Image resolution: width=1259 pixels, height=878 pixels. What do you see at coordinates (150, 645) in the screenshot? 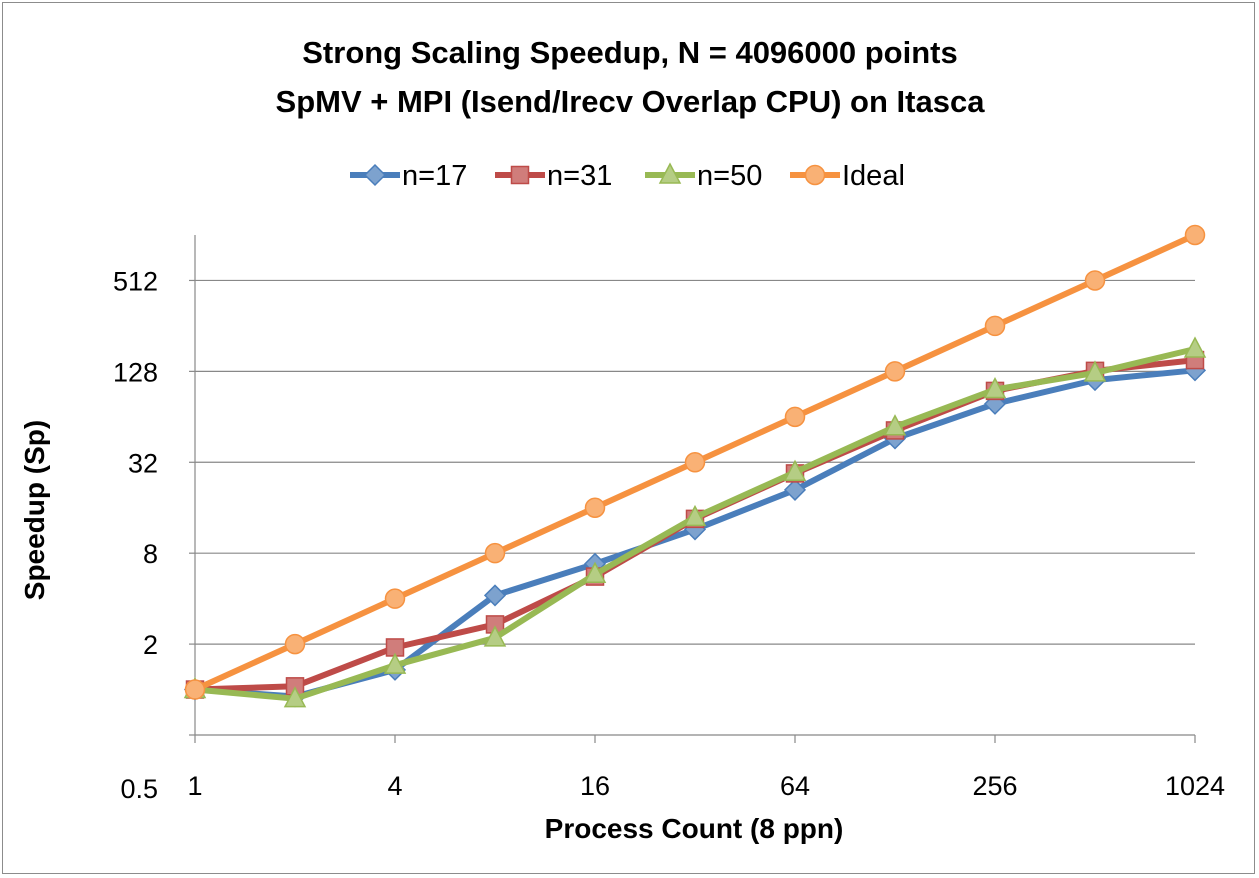
I see `y-tick-label: 2` at bounding box center [150, 645].